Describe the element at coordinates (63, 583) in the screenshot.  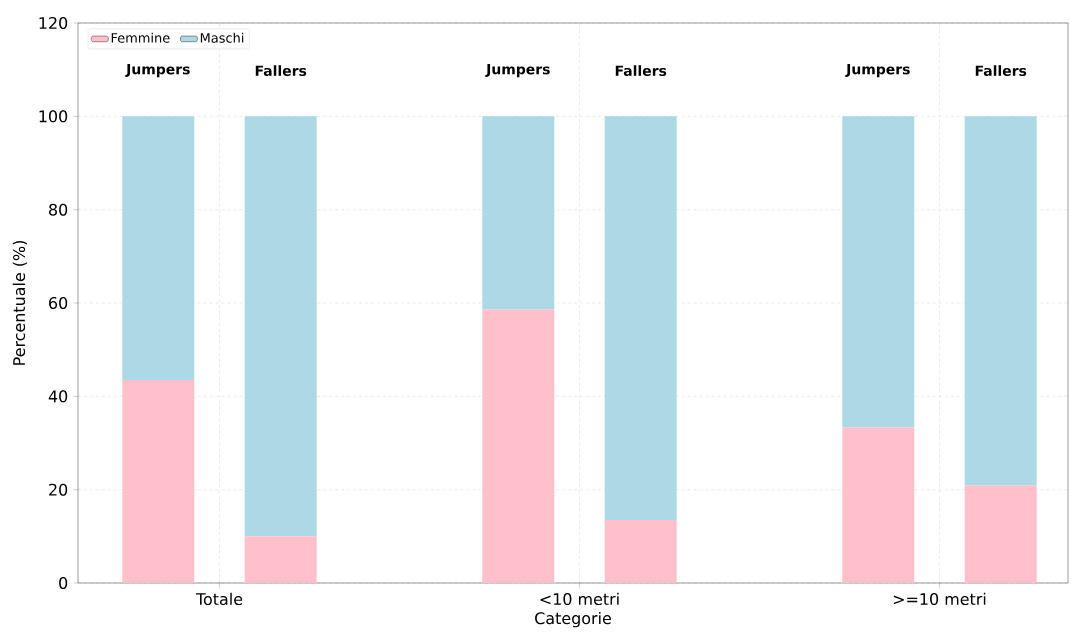
I see `y-tick-label: 0` at that location.